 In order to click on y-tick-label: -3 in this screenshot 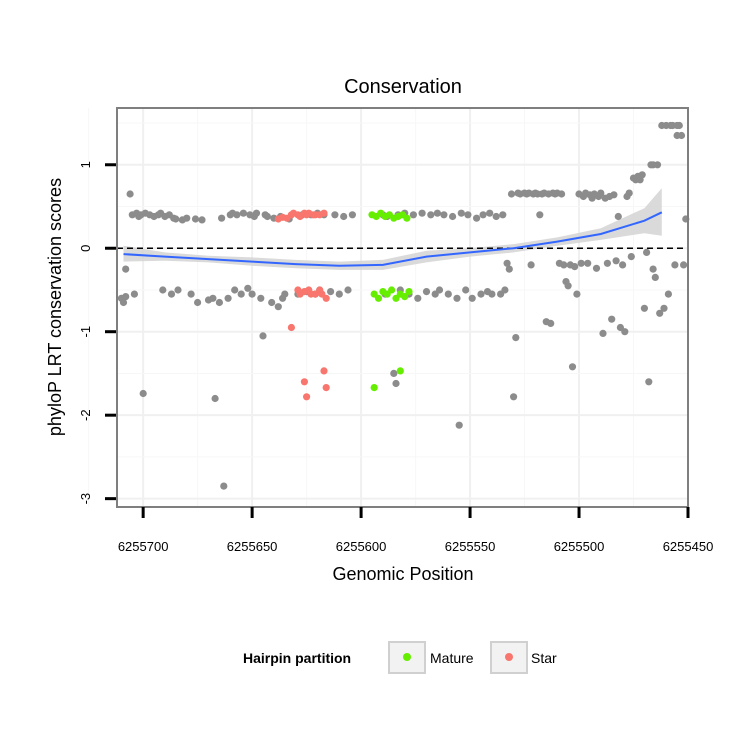, I will do `click(85, 499)`.